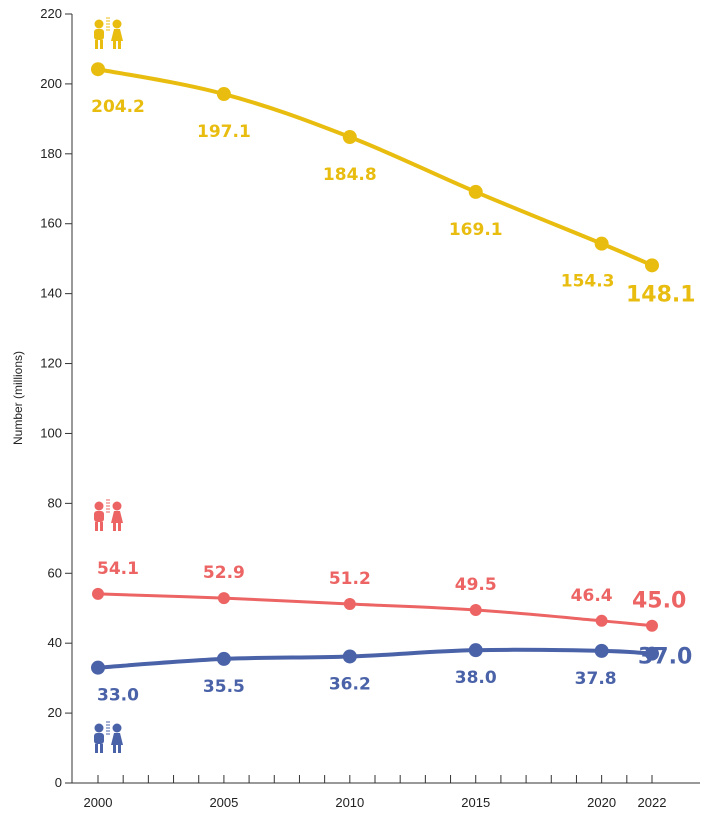  What do you see at coordinates (51, 153) in the screenshot?
I see `y-tick-label: 180` at bounding box center [51, 153].